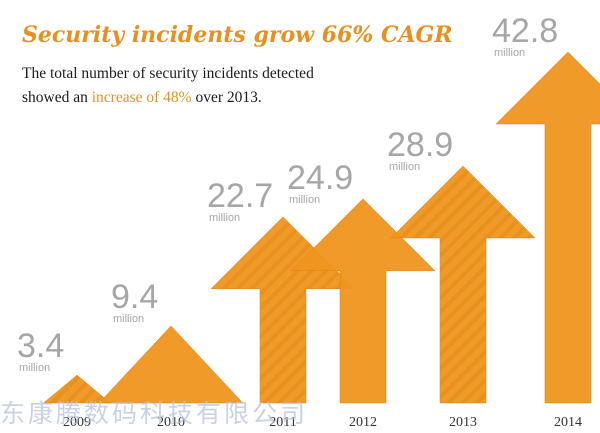 This screenshot has height=433, width=600. I want to click on chart-subtitle-line-2: showed an increase of 48% over 2013., so click(142, 97).